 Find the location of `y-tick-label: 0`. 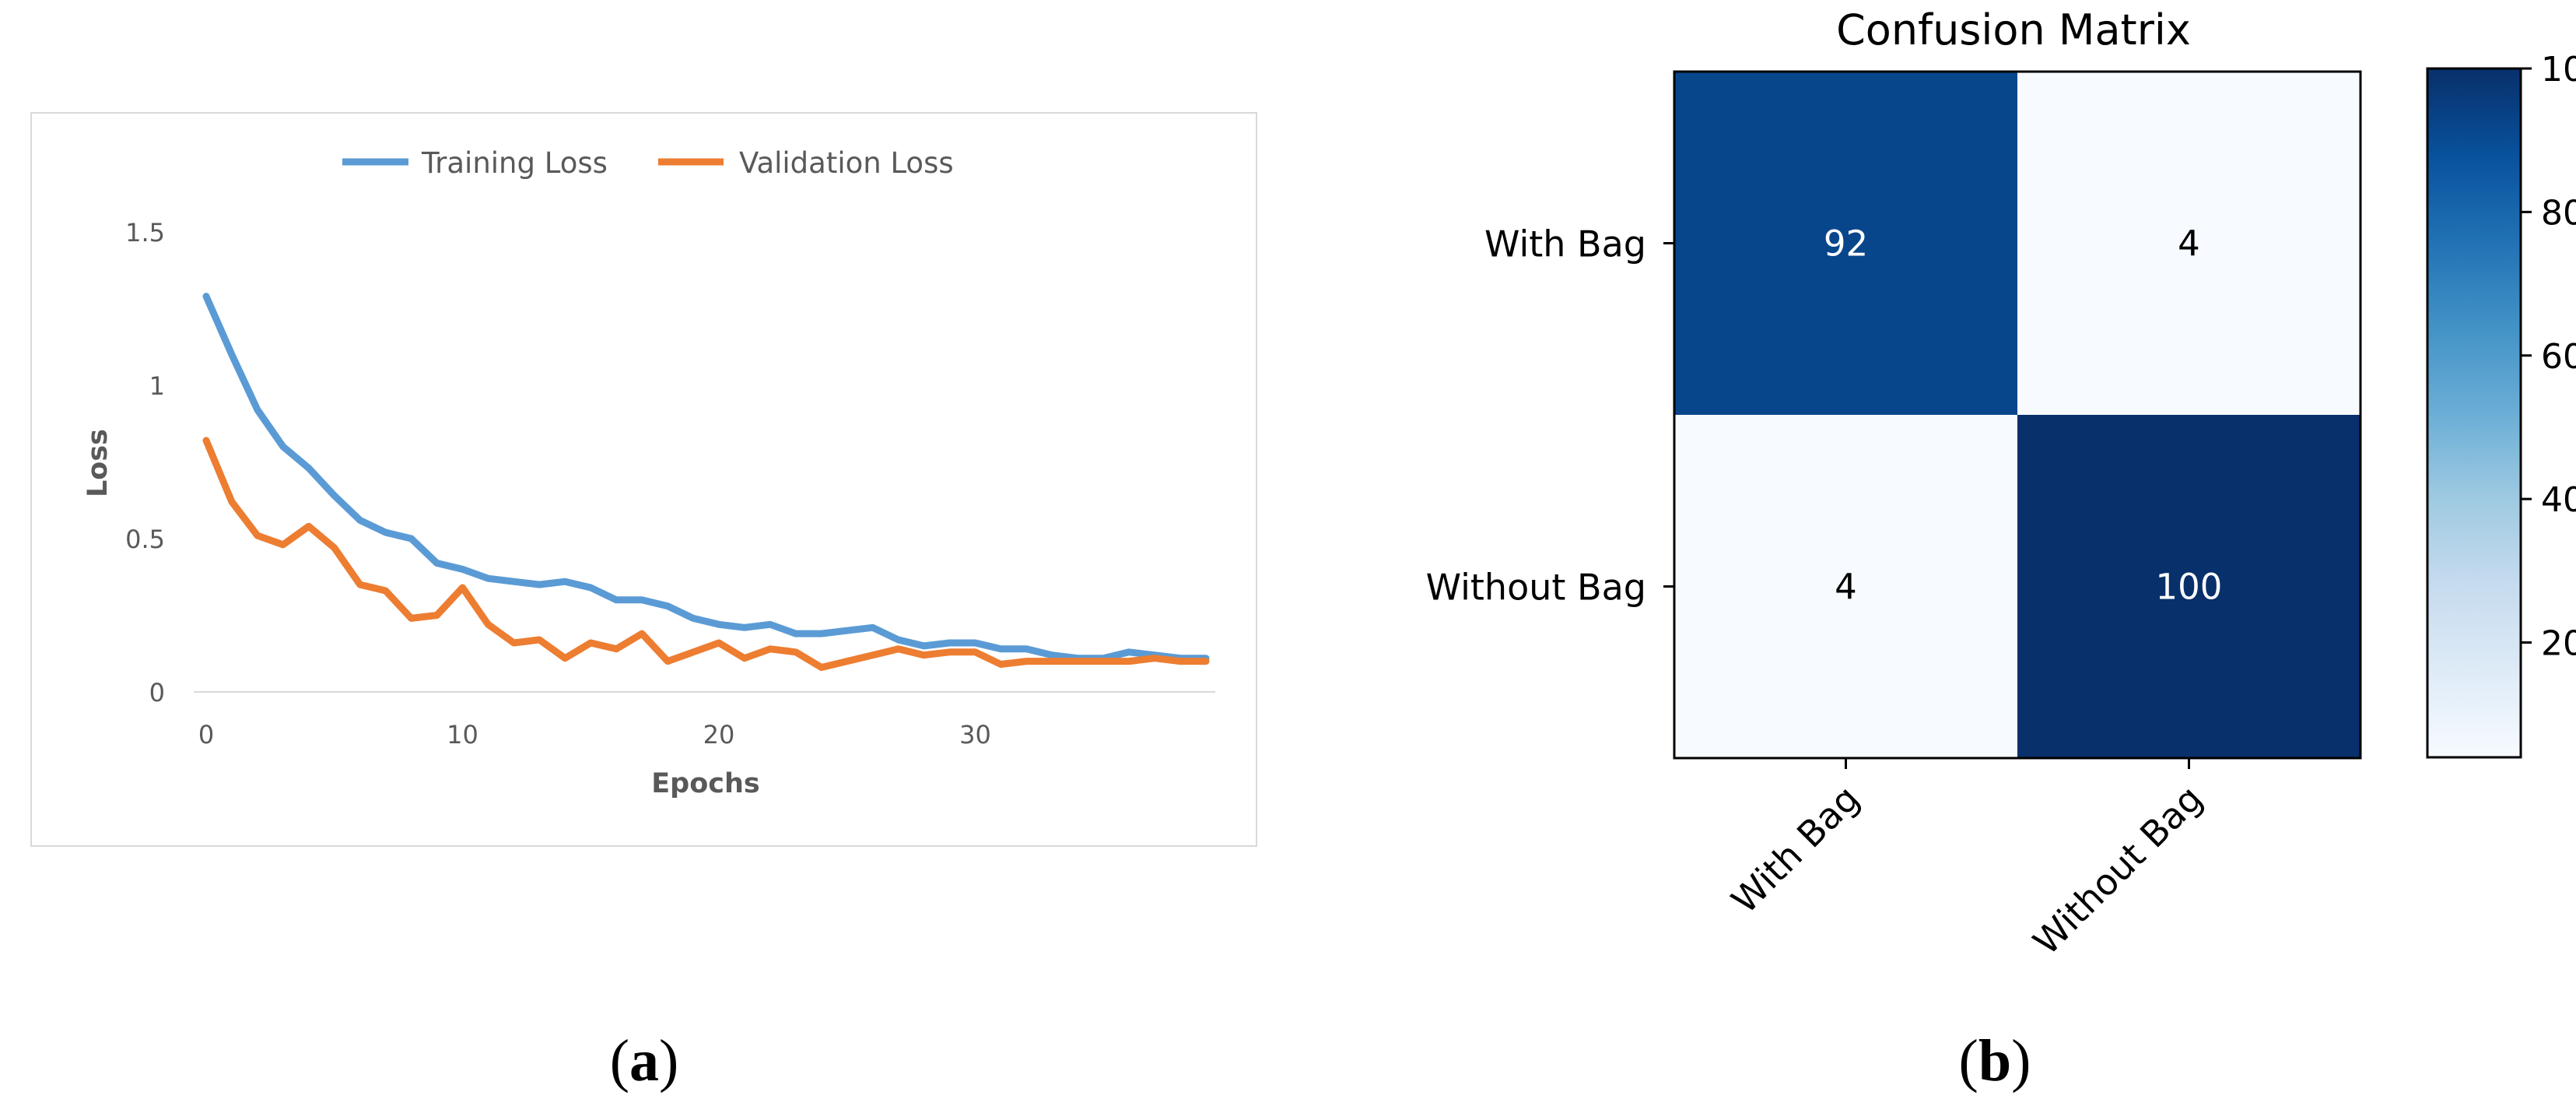

y-tick-label: 0 is located at coordinates (157, 692).